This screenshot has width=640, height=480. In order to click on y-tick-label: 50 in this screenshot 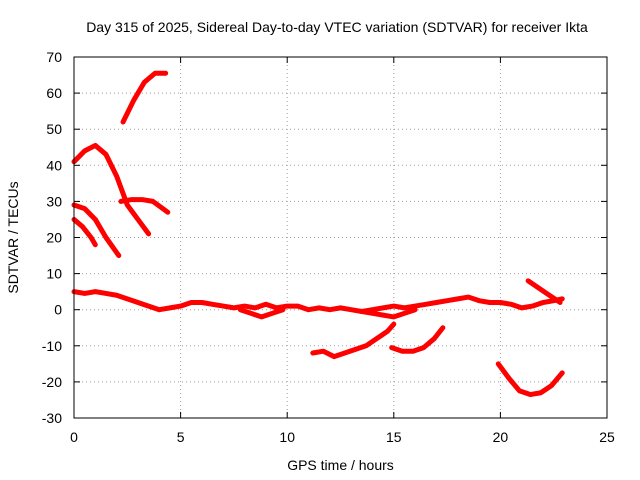, I will do `click(54, 129)`.